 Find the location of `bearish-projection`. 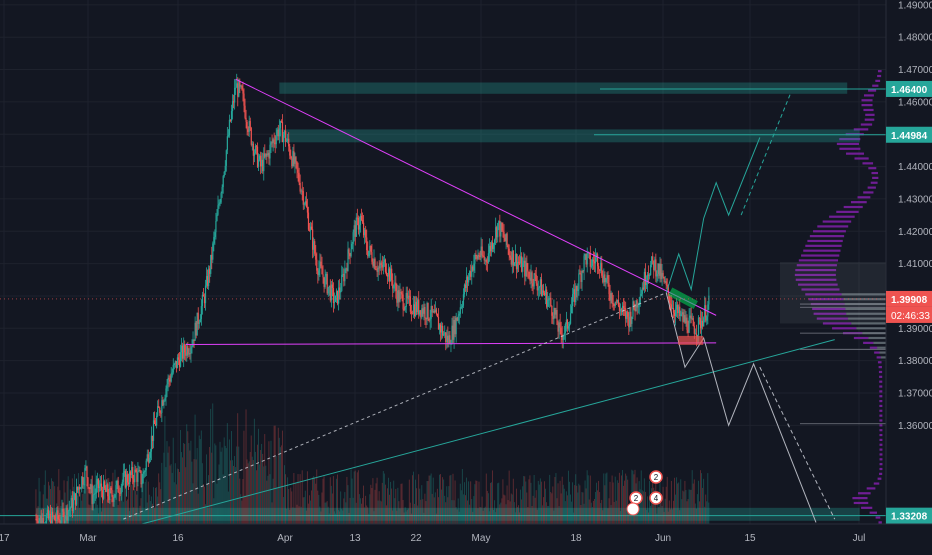

bearish-projection is located at coordinates (741, 407).